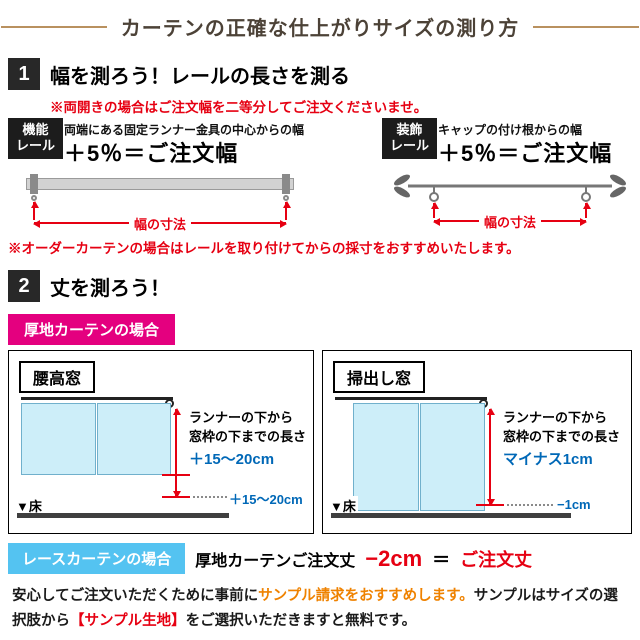 This screenshot has width=640, height=640. What do you see at coordinates (320, 29) in the screenshot?
I see `page-title: カーテンの正確な仕上がりサイズの測り方` at bounding box center [320, 29].